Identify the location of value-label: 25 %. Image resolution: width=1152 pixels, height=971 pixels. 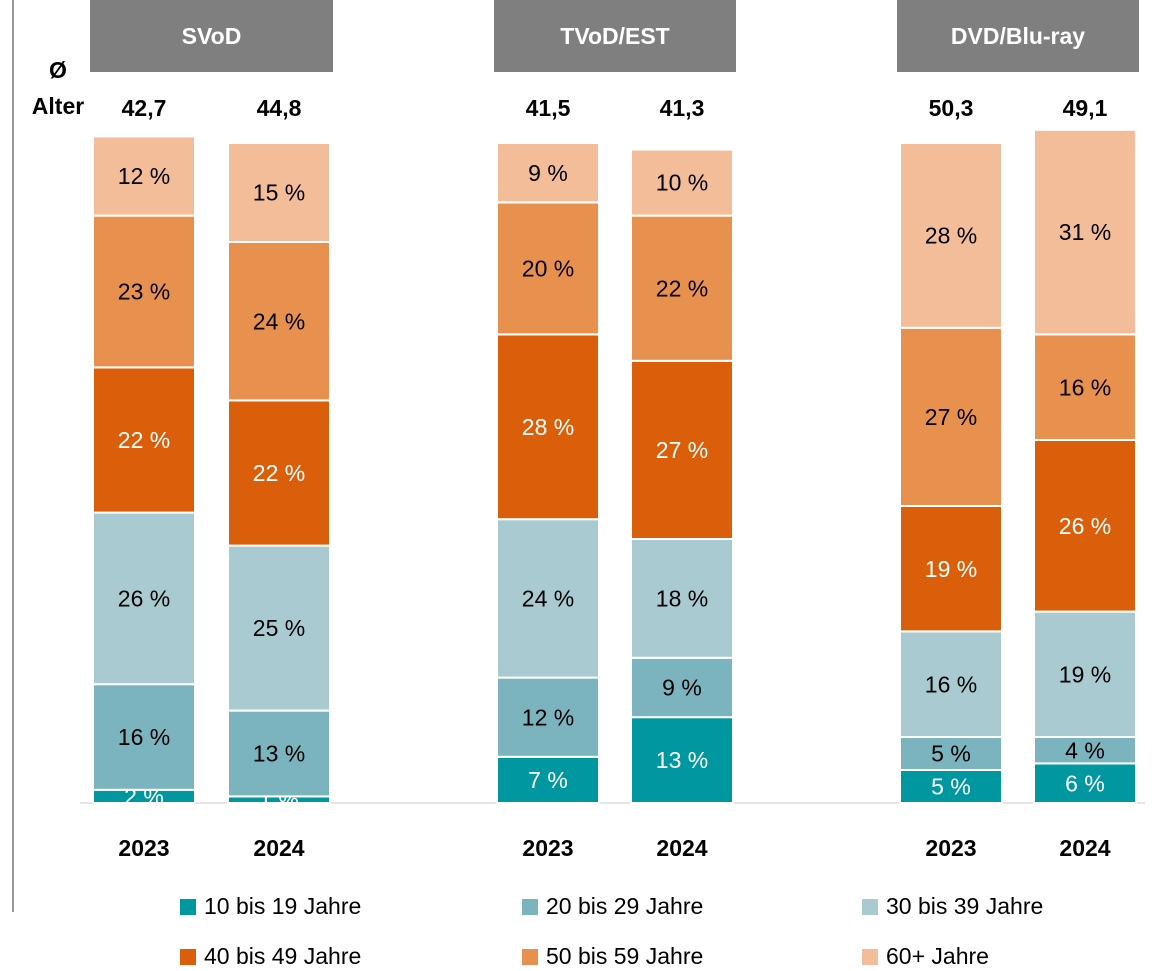
(279, 628).